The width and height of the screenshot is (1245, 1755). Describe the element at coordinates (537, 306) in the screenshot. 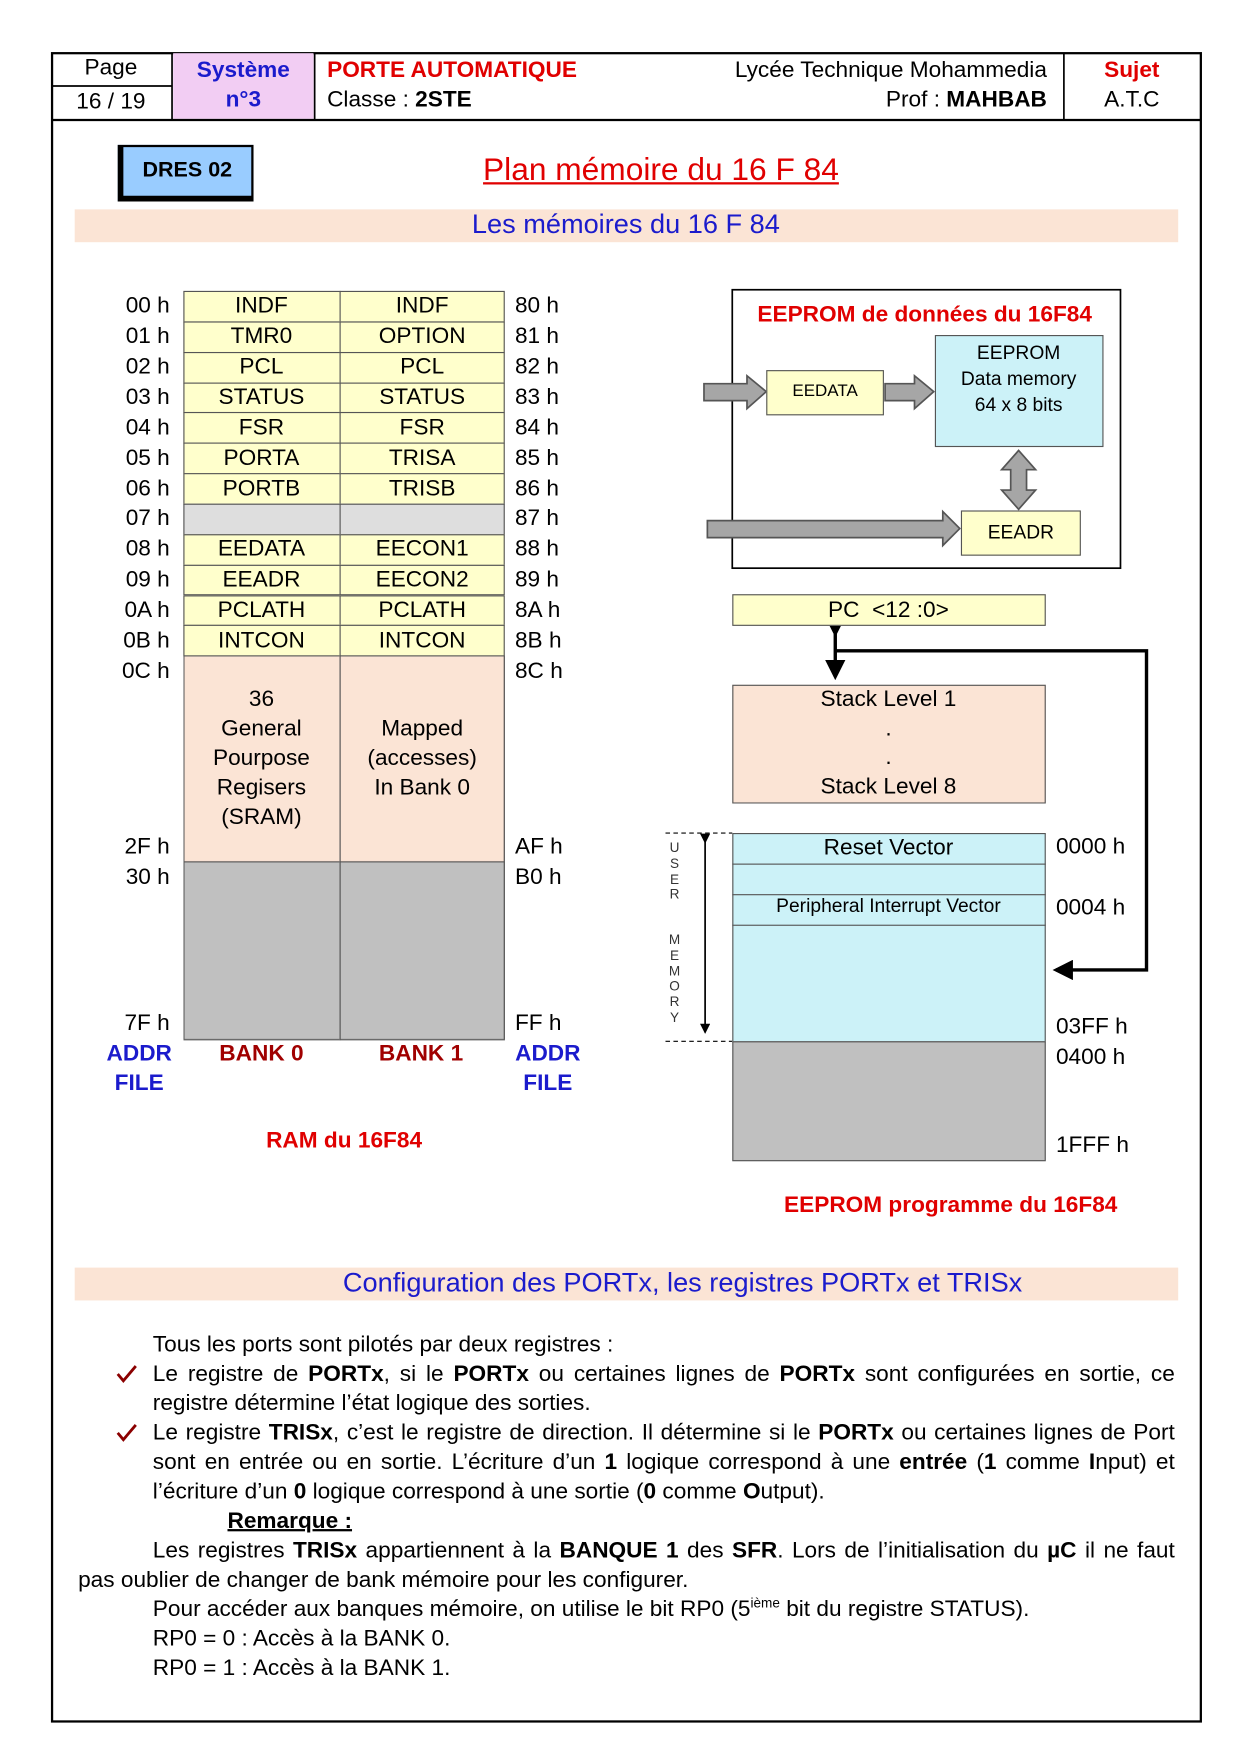

I see `bank1-address: 80 h` at that location.